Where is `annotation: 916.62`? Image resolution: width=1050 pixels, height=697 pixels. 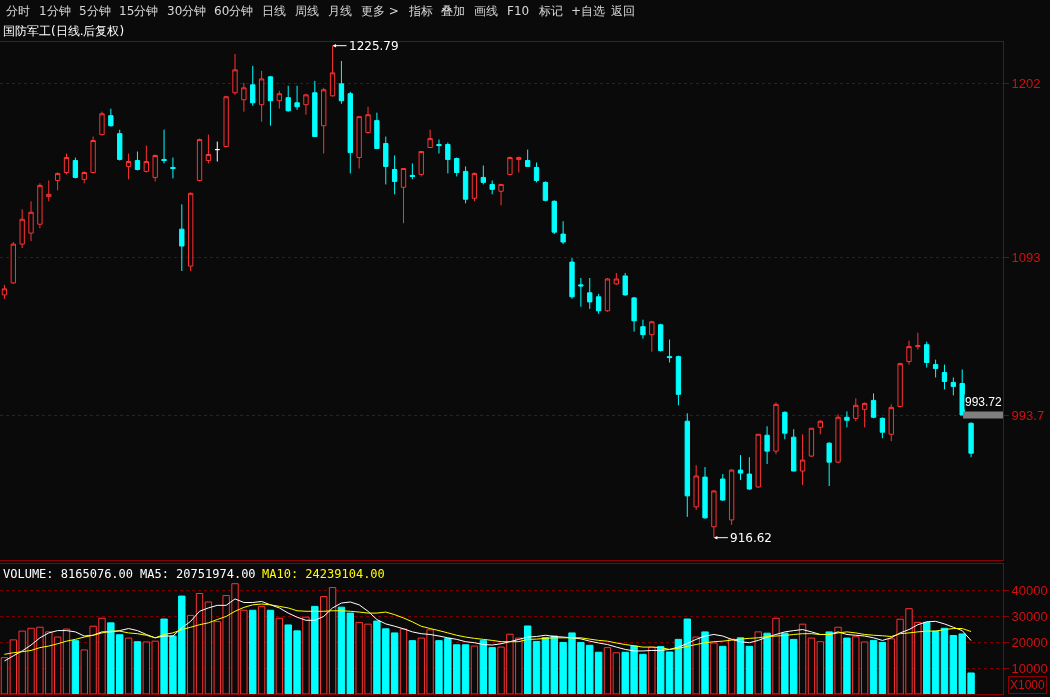 annotation: 916.62 is located at coordinates (751, 538).